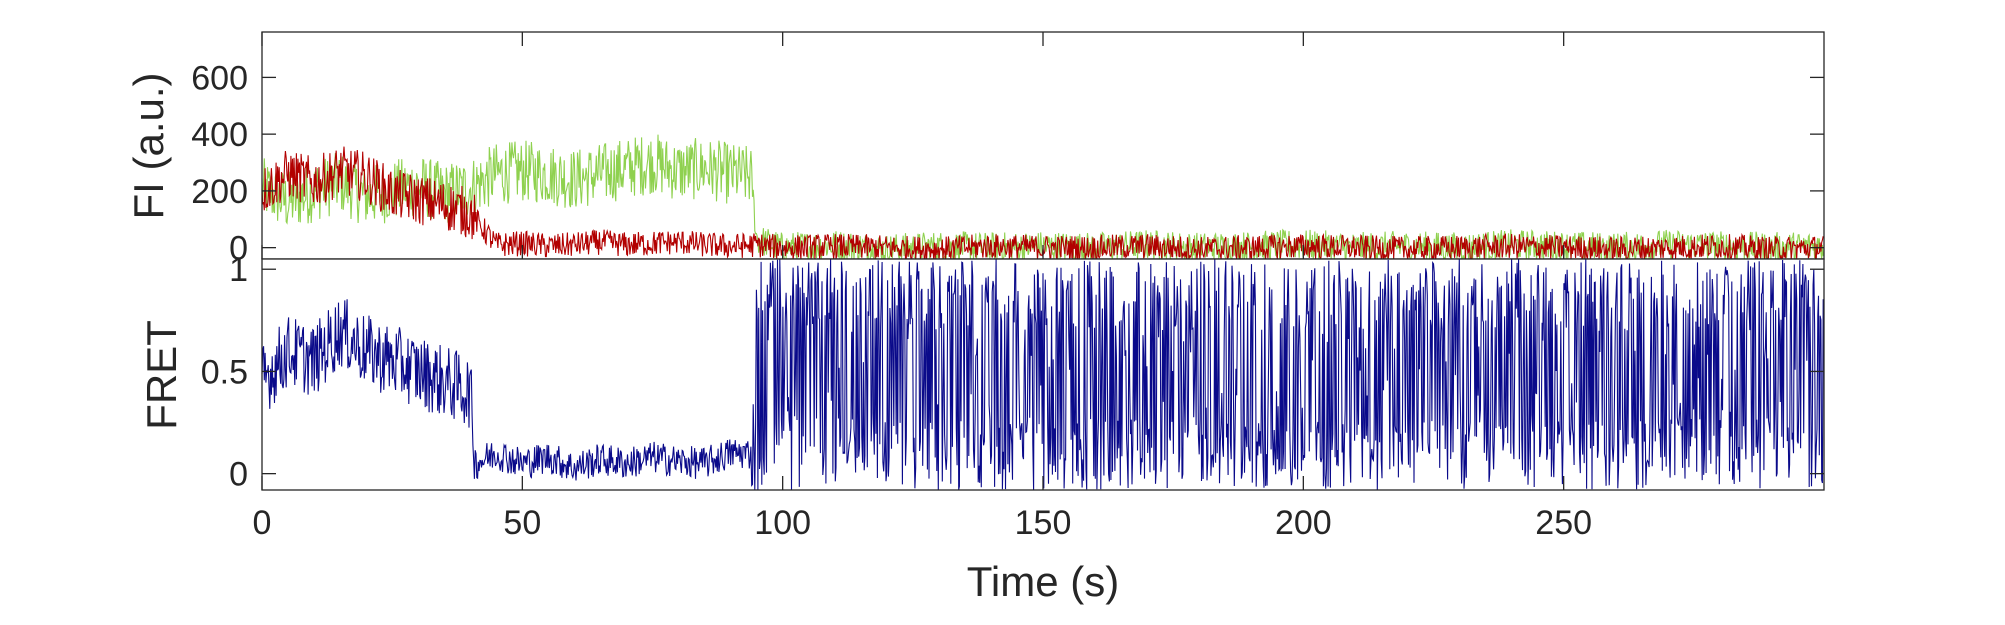 The image size is (2005, 625). I want to click on fret-y-axis-title: FRET, so click(161, 375).